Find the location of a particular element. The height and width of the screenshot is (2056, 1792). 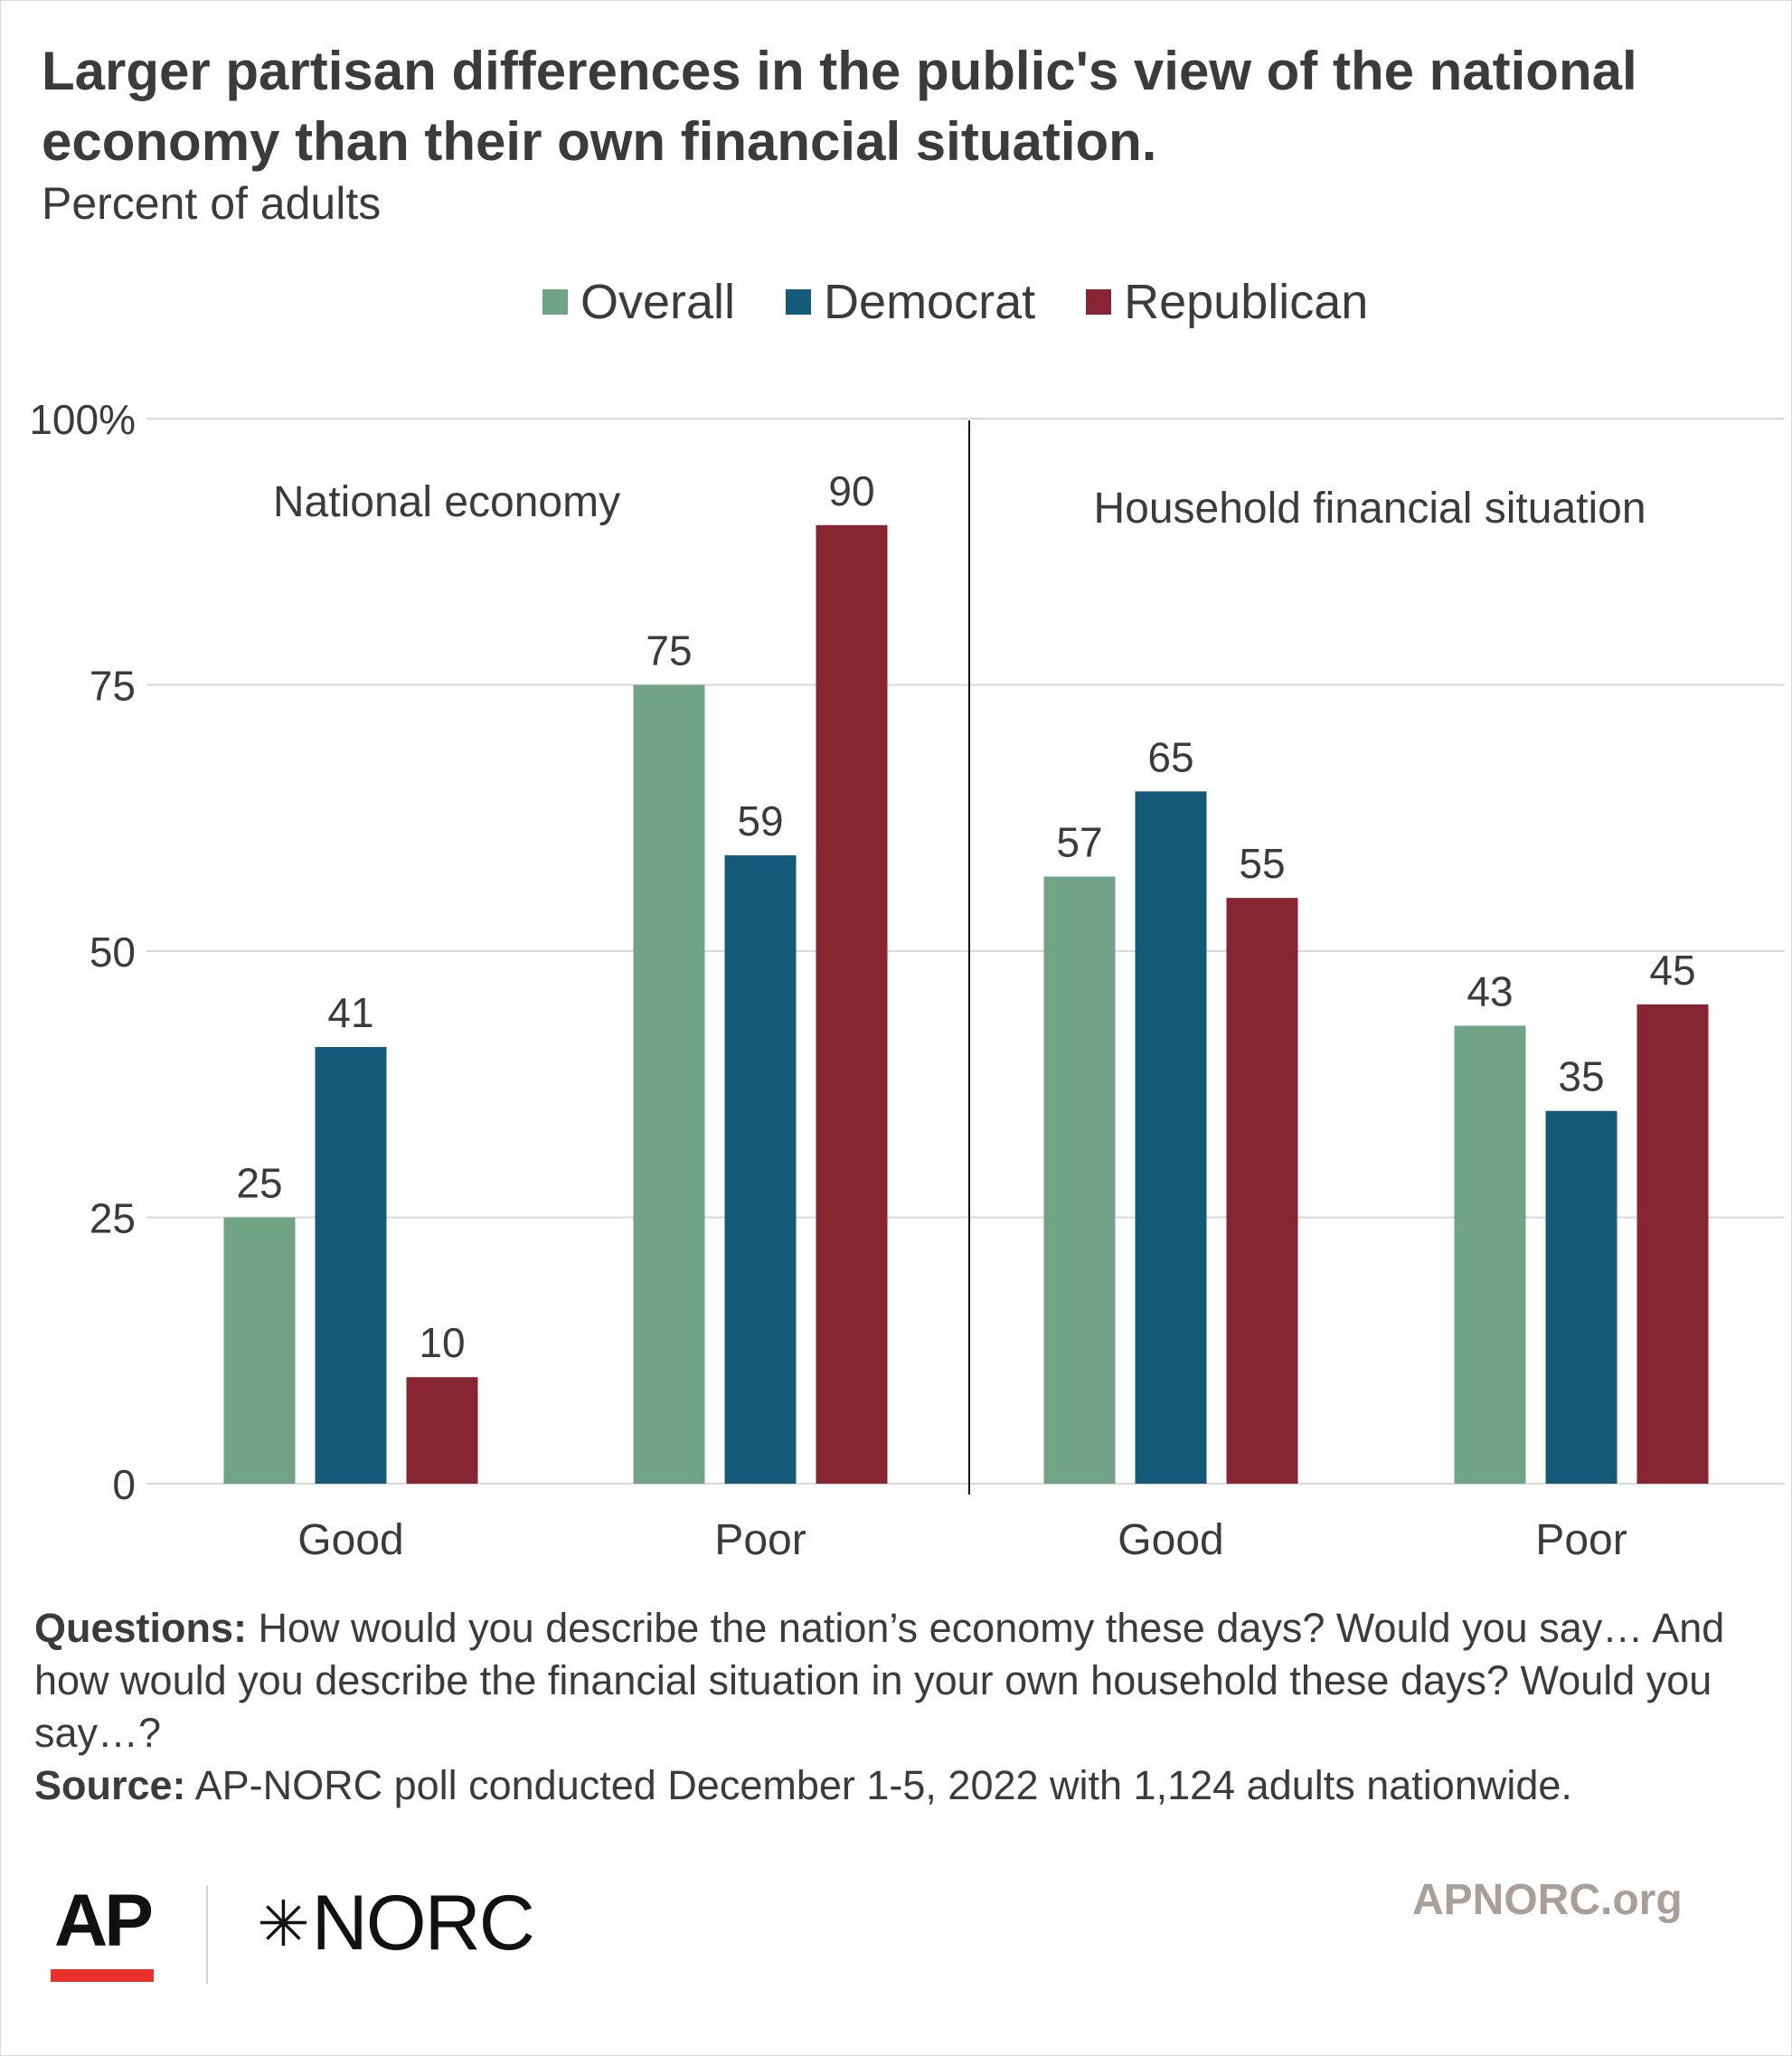

legend-item-republican: Republican is located at coordinates (1227, 302).